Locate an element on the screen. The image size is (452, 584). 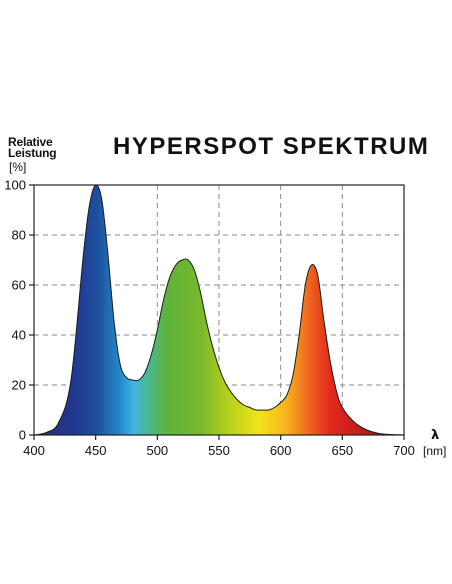
y-axis-label-line2: Leistung is located at coordinates (32, 153).